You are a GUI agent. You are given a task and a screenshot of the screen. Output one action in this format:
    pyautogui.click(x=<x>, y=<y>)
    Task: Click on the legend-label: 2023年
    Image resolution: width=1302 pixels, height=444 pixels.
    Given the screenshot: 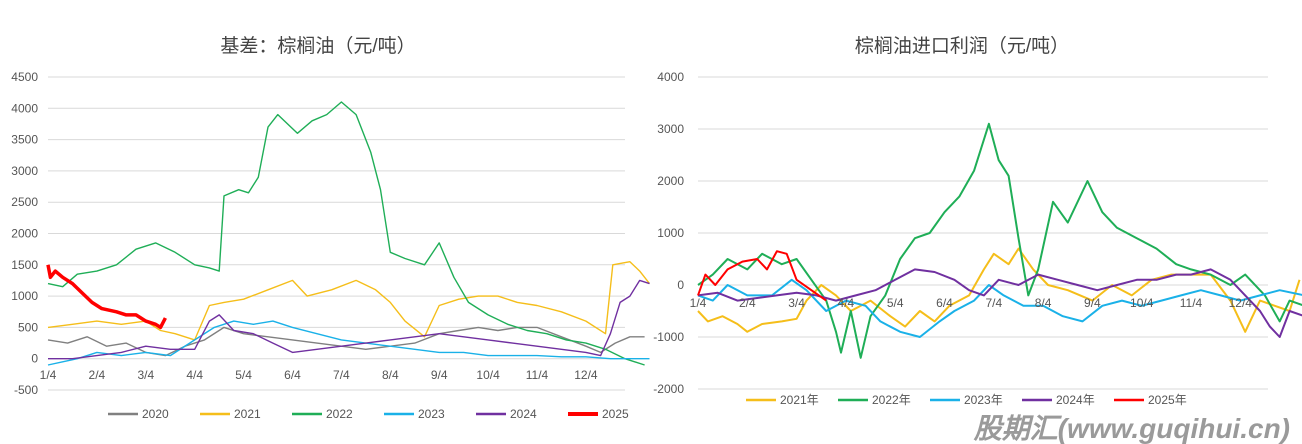 What is the action you would take?
    pyautogui.click(x=983, y=400)
    